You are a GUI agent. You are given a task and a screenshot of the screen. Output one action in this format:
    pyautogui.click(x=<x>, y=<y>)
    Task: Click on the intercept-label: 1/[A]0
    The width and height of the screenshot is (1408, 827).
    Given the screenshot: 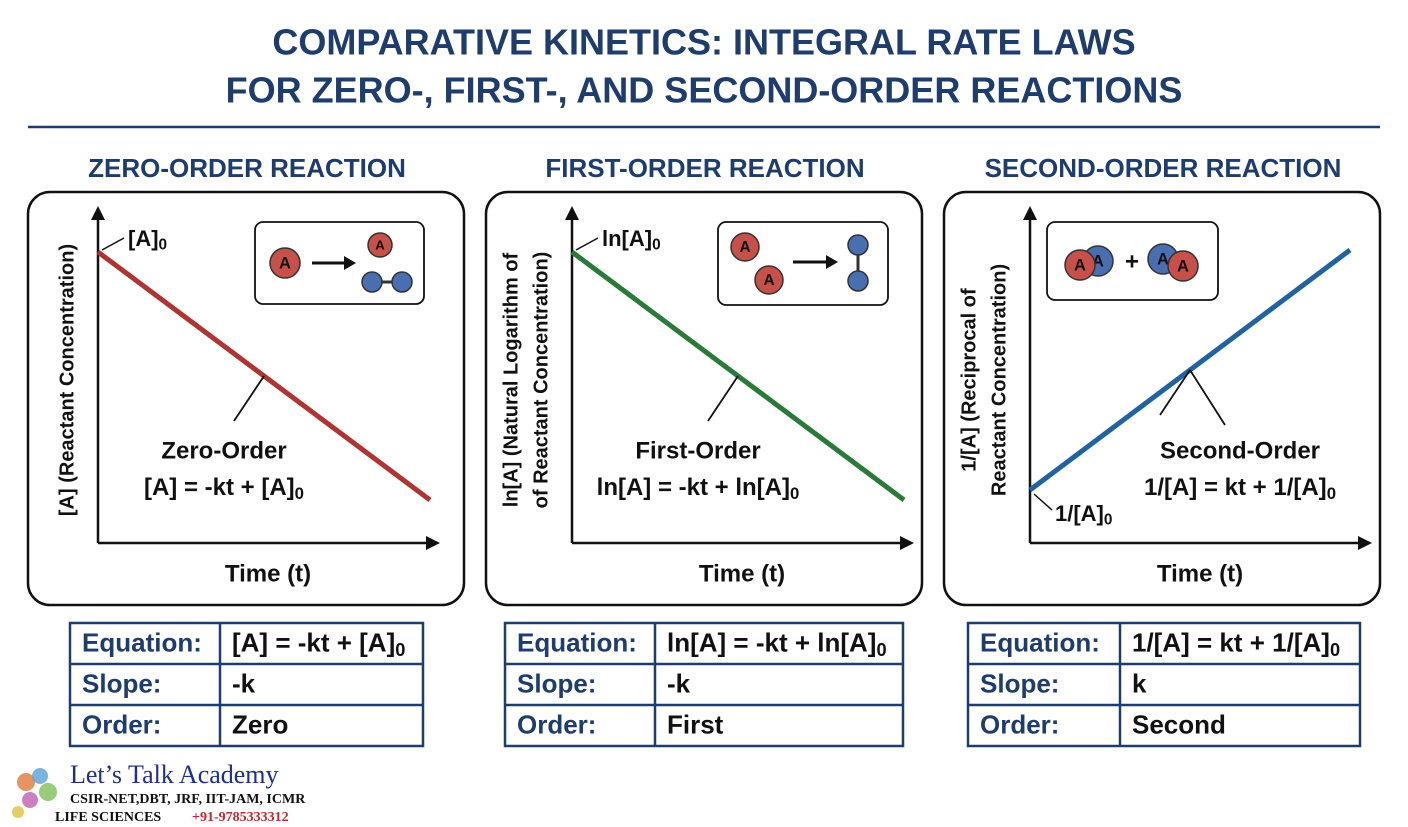 What is the action you would take?
    pyautogui.click(x=1083, y=515)
    